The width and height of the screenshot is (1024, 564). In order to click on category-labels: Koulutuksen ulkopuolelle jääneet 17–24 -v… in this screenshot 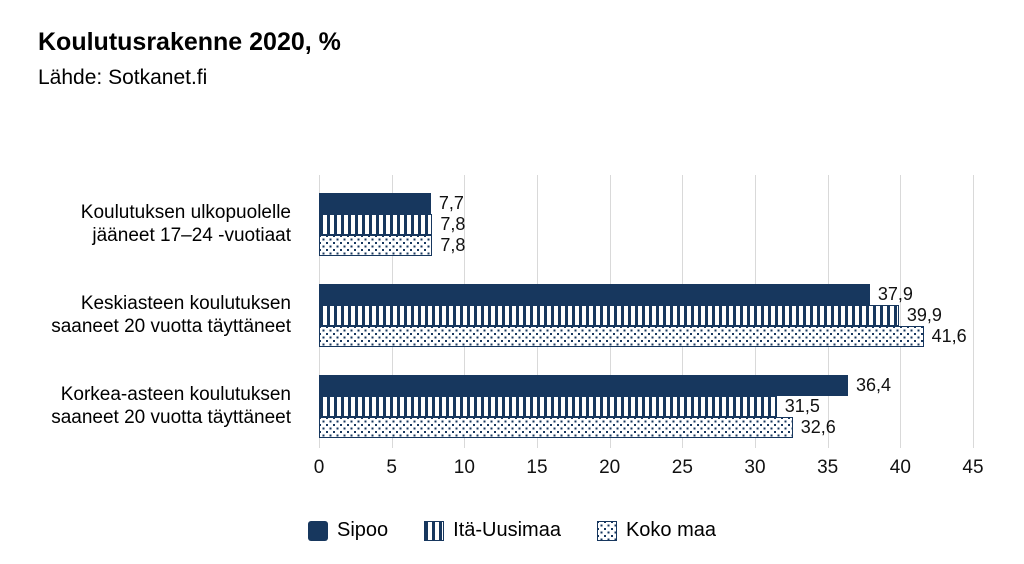, I will do `click(164, 311)`.